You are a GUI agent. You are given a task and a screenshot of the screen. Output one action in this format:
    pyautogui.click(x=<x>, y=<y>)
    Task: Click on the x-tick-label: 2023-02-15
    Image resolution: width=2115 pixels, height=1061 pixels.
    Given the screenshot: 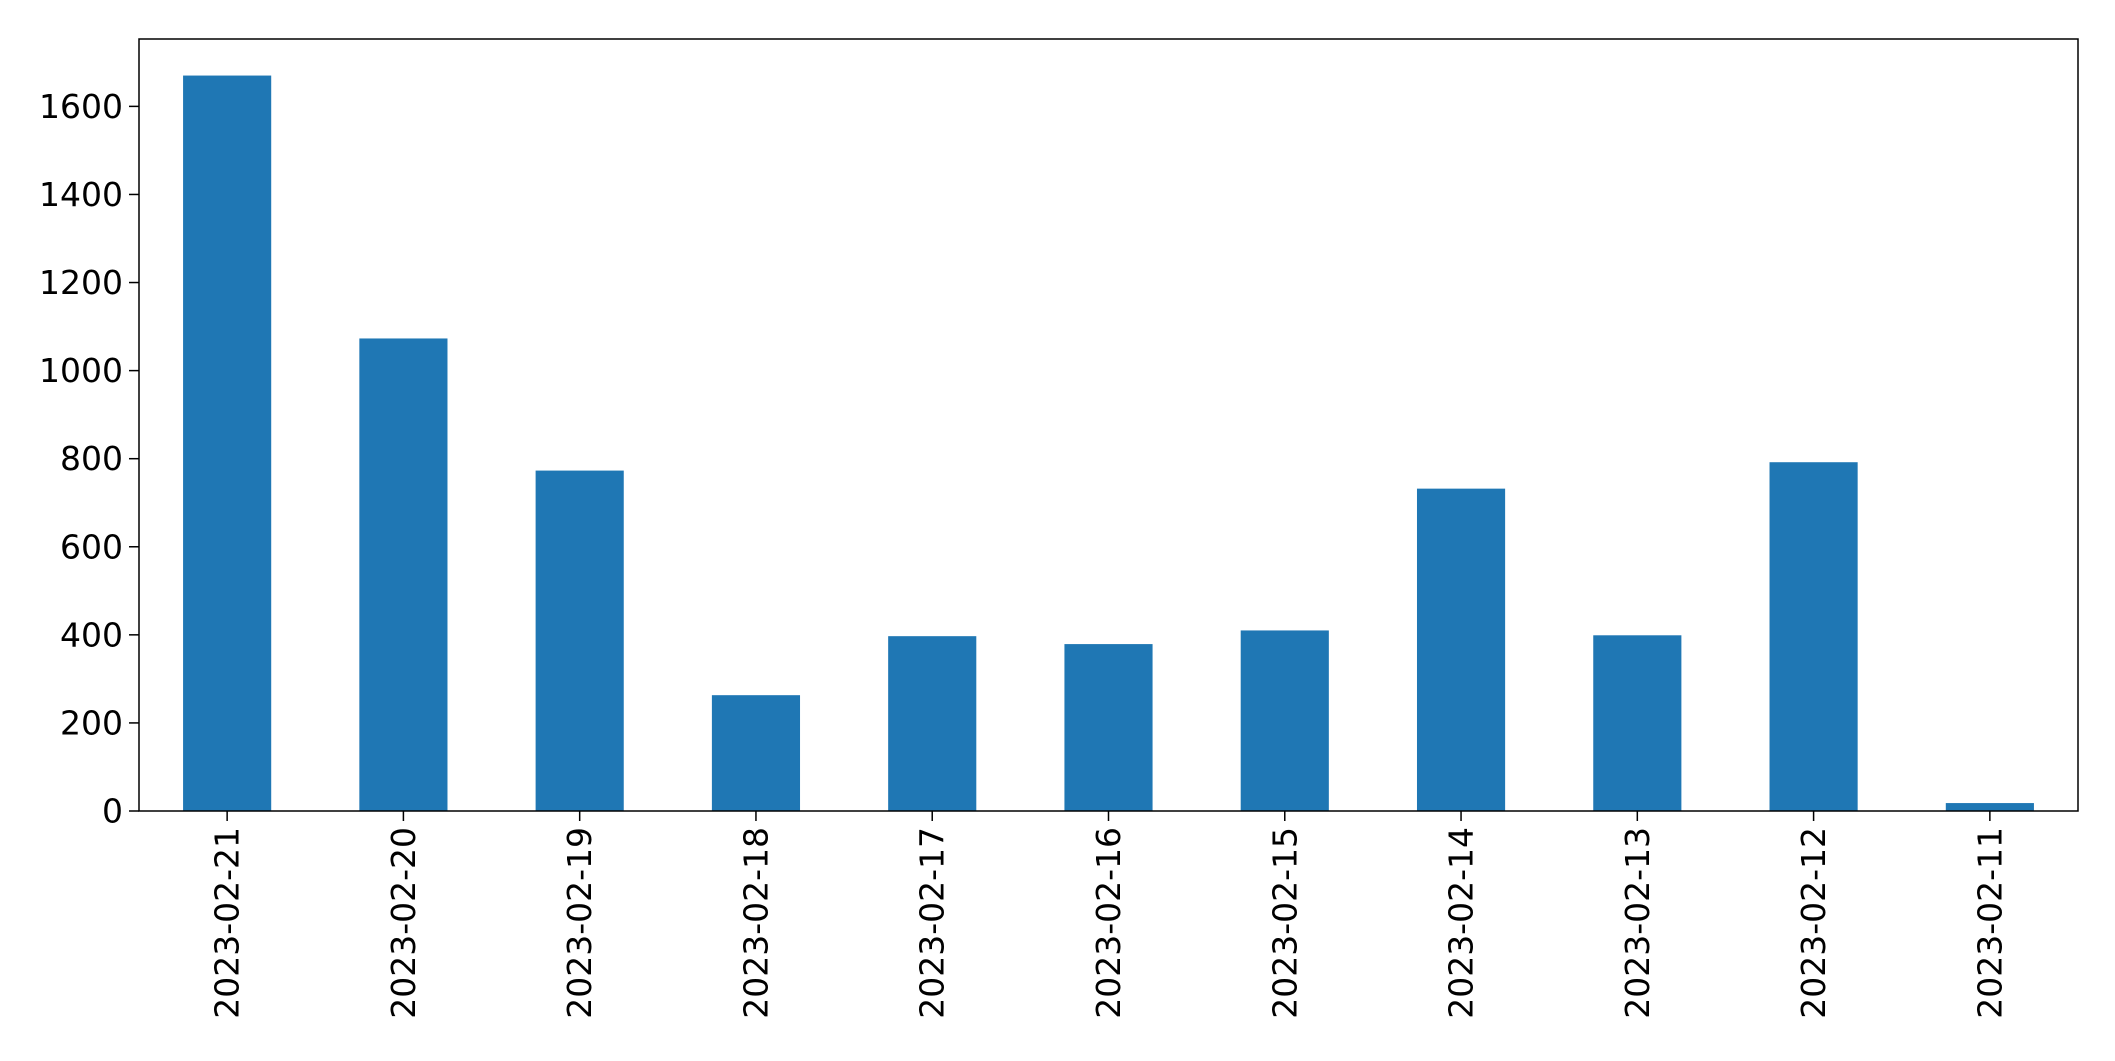 What is the action you would take?
    pyautogui.click(x=1284, y=923)
    